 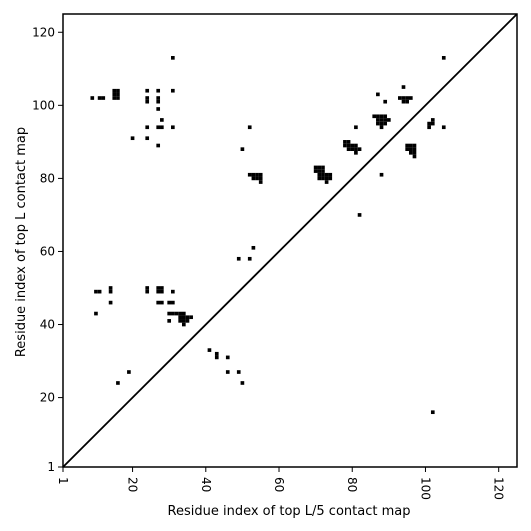 What do you see at coordinates (425, 488) in the screenshot?
I see `x-tick-label: 100` at bounding box center [425, 488].